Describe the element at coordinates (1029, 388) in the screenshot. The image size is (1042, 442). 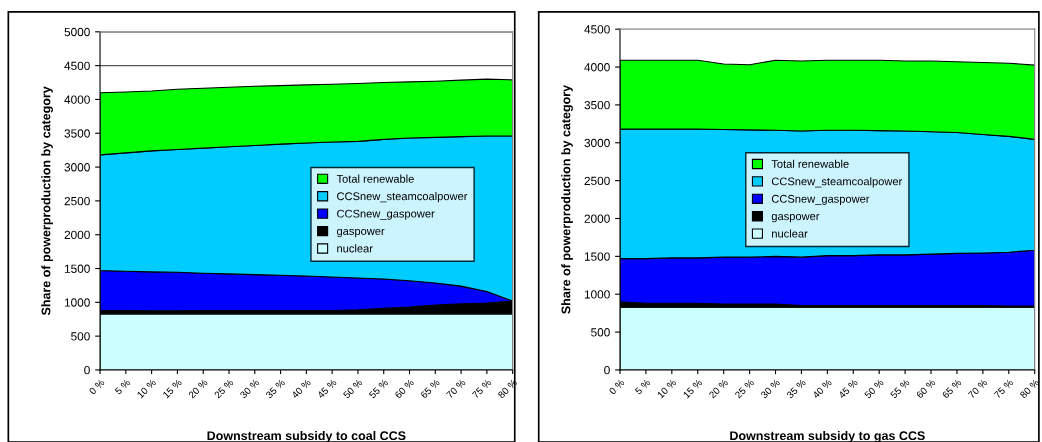
I see `x-tick-label: 80 %` at that location.